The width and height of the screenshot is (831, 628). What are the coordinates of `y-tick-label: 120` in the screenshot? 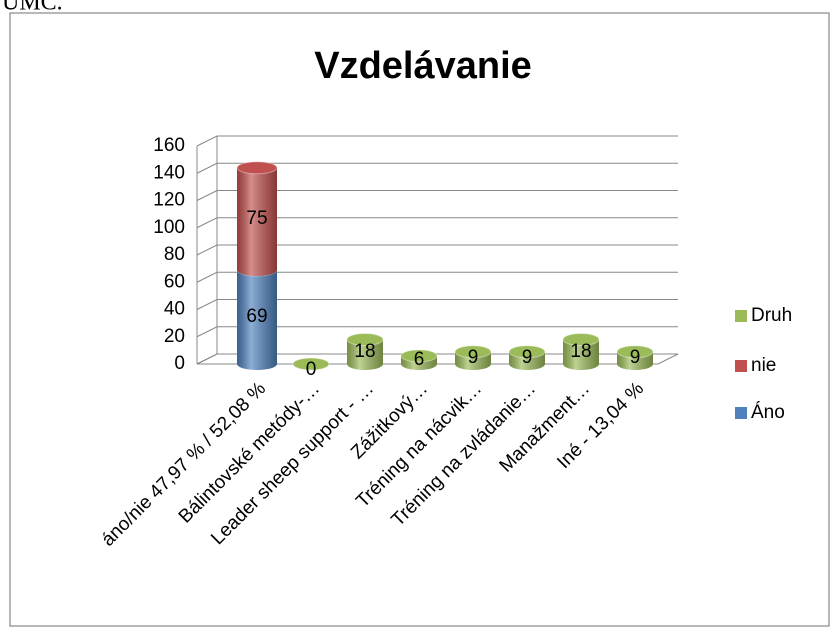 It's located at (169, 200).